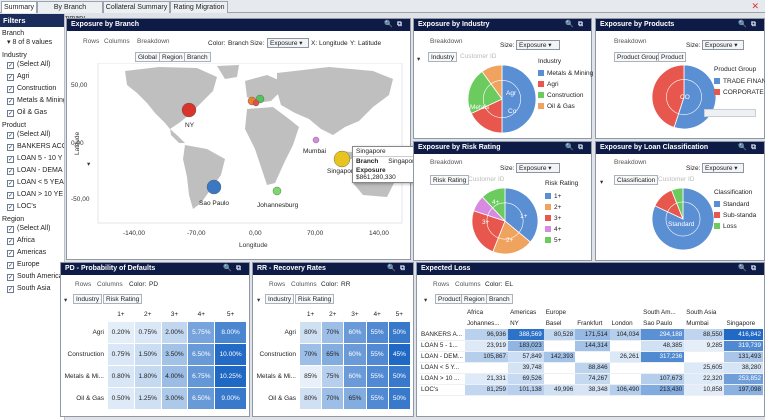 This screenshot has width=765, height=420. I want to click on heat-cell: 1.25%, so click(147, 398).